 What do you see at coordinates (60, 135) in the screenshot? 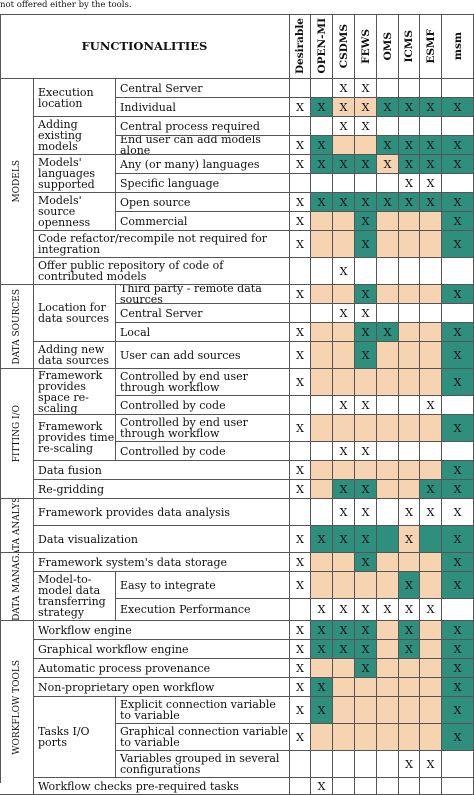
I see `cell-text: Adding existing models` at bounding box center [60, 135].